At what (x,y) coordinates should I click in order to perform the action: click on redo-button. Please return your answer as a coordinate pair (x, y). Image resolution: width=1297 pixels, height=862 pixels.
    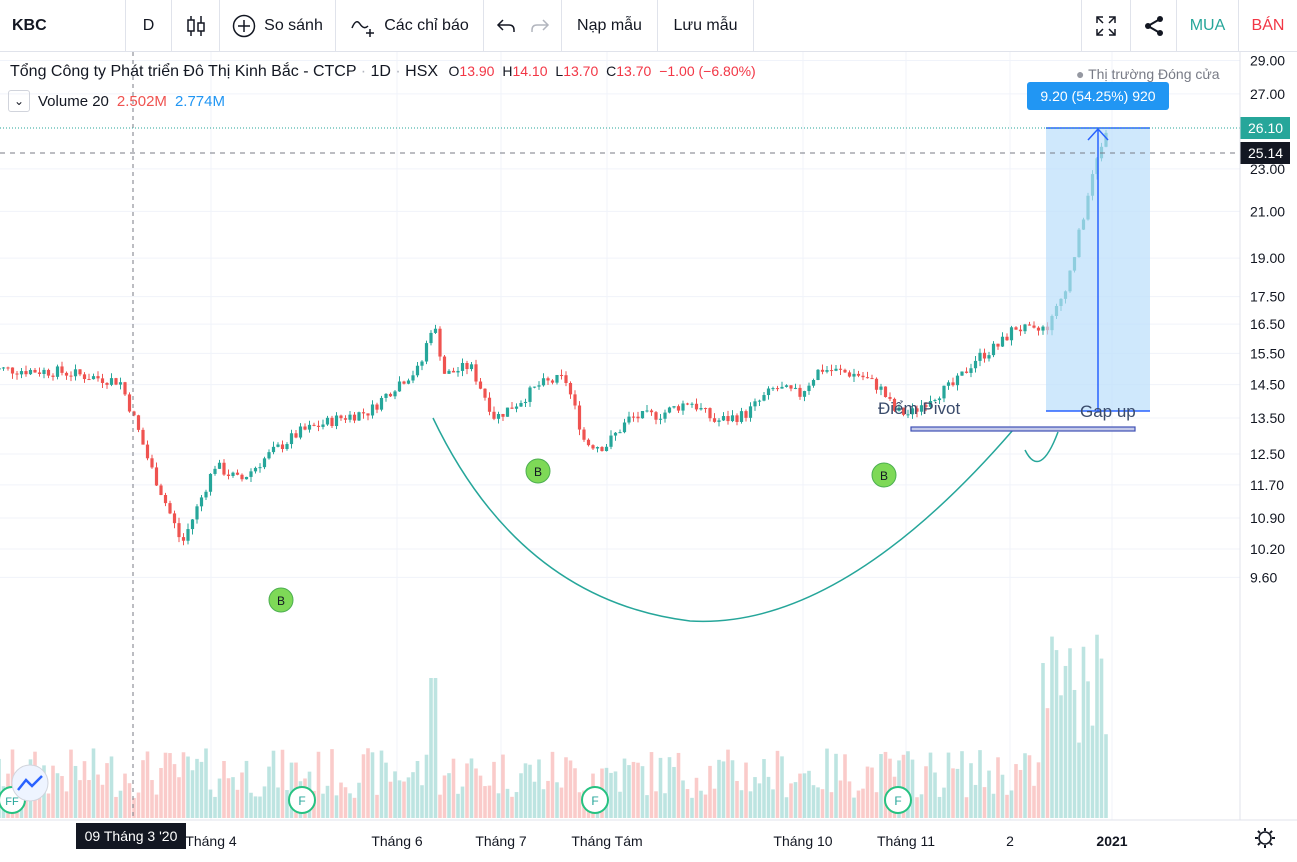
    Looking at the image, I should click on (540, 26).